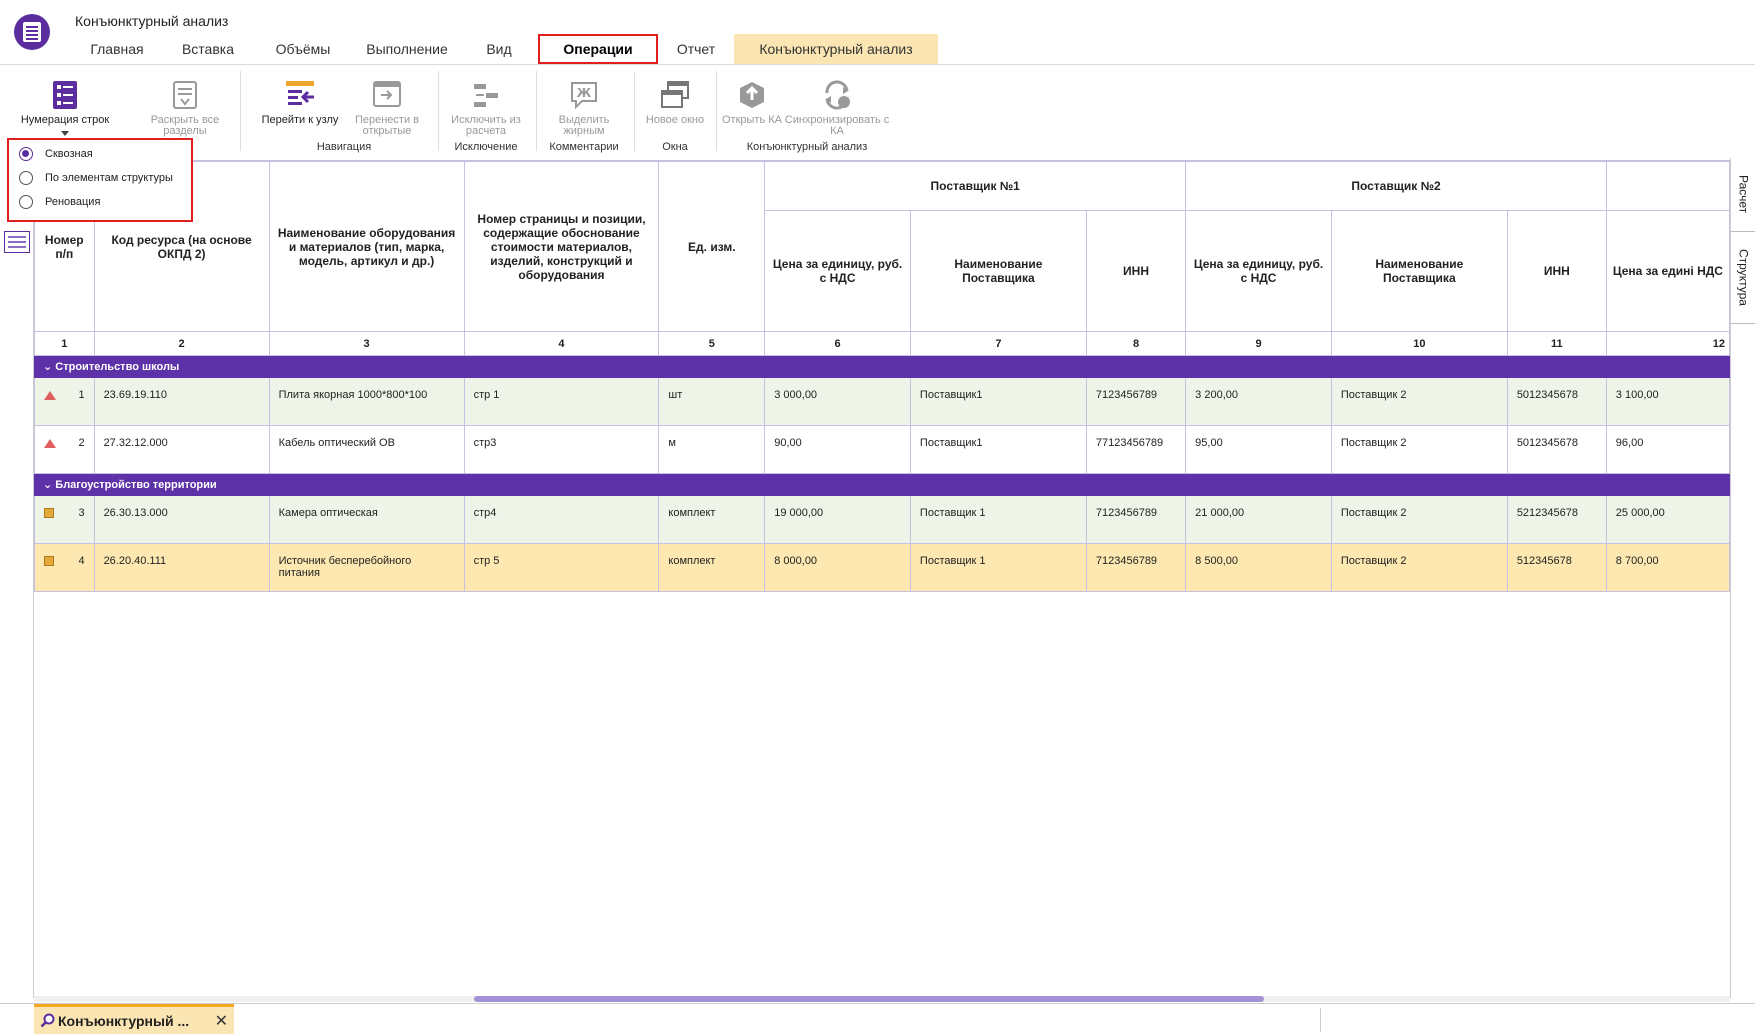 Image resolution: width=1755 pixels, height=1035 pixels. I want to click on cell-price-3: 25 000,00, so click(1667, 519).